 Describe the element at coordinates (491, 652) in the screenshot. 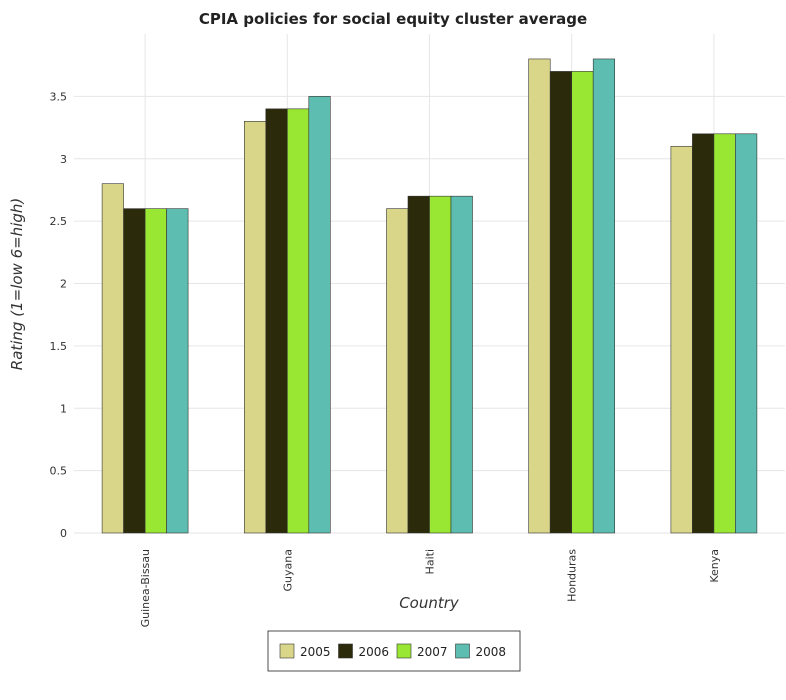

I see `legend-label: 2008` at that location.